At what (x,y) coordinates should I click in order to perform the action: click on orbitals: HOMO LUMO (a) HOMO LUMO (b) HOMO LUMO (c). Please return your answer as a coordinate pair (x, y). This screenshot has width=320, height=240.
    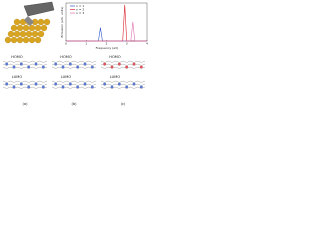
    Looking at the image, I should click on (74, 80).